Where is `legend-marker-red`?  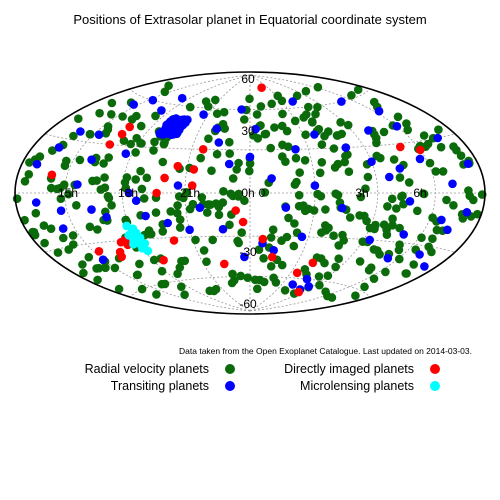
legend-marker-red is located at coordinates (435, 369).